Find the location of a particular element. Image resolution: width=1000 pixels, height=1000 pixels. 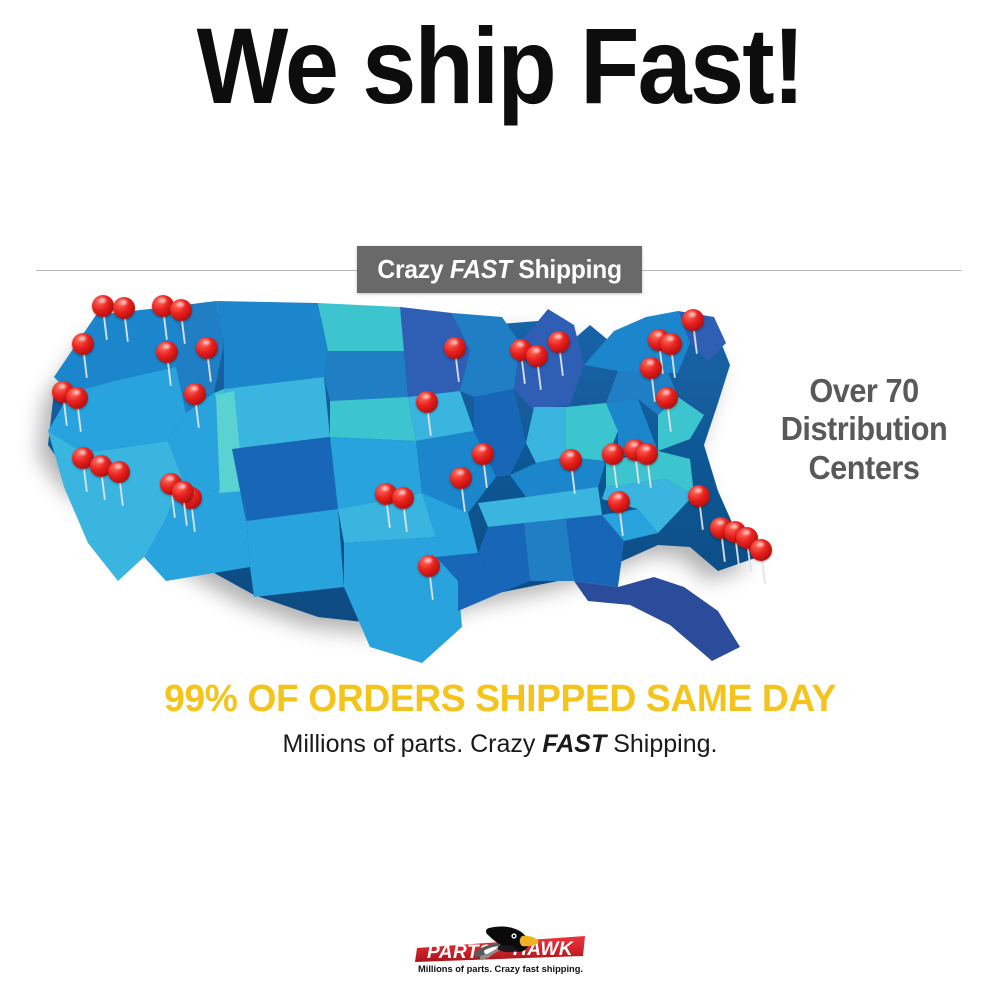

state-co is located at coordinates (285, 479).